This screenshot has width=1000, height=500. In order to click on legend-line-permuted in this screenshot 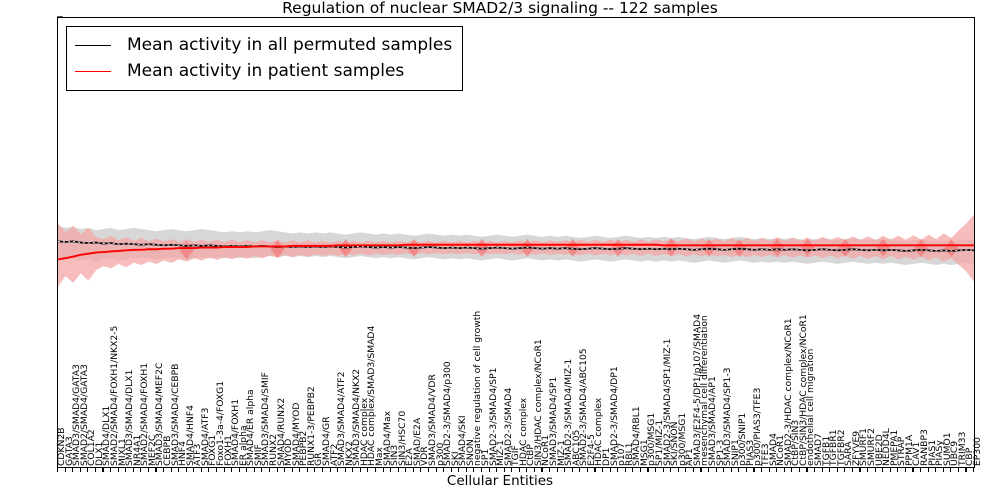, I will do `click(93, 45)`.